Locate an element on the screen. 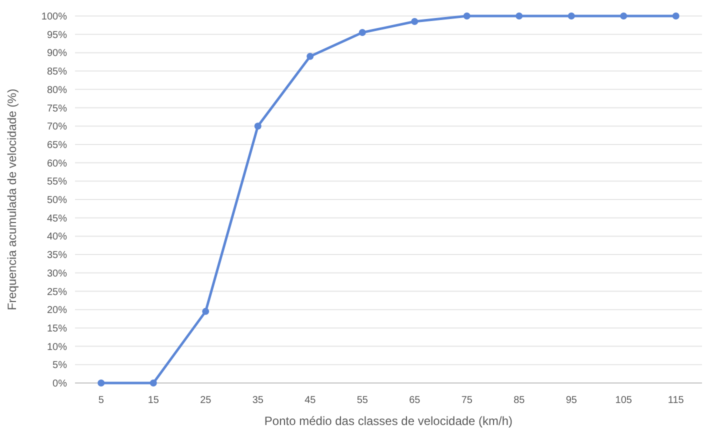 The width and height of the screenshot is (710, 435). y-tick-label: 75% is located at coordinates (57, 108).